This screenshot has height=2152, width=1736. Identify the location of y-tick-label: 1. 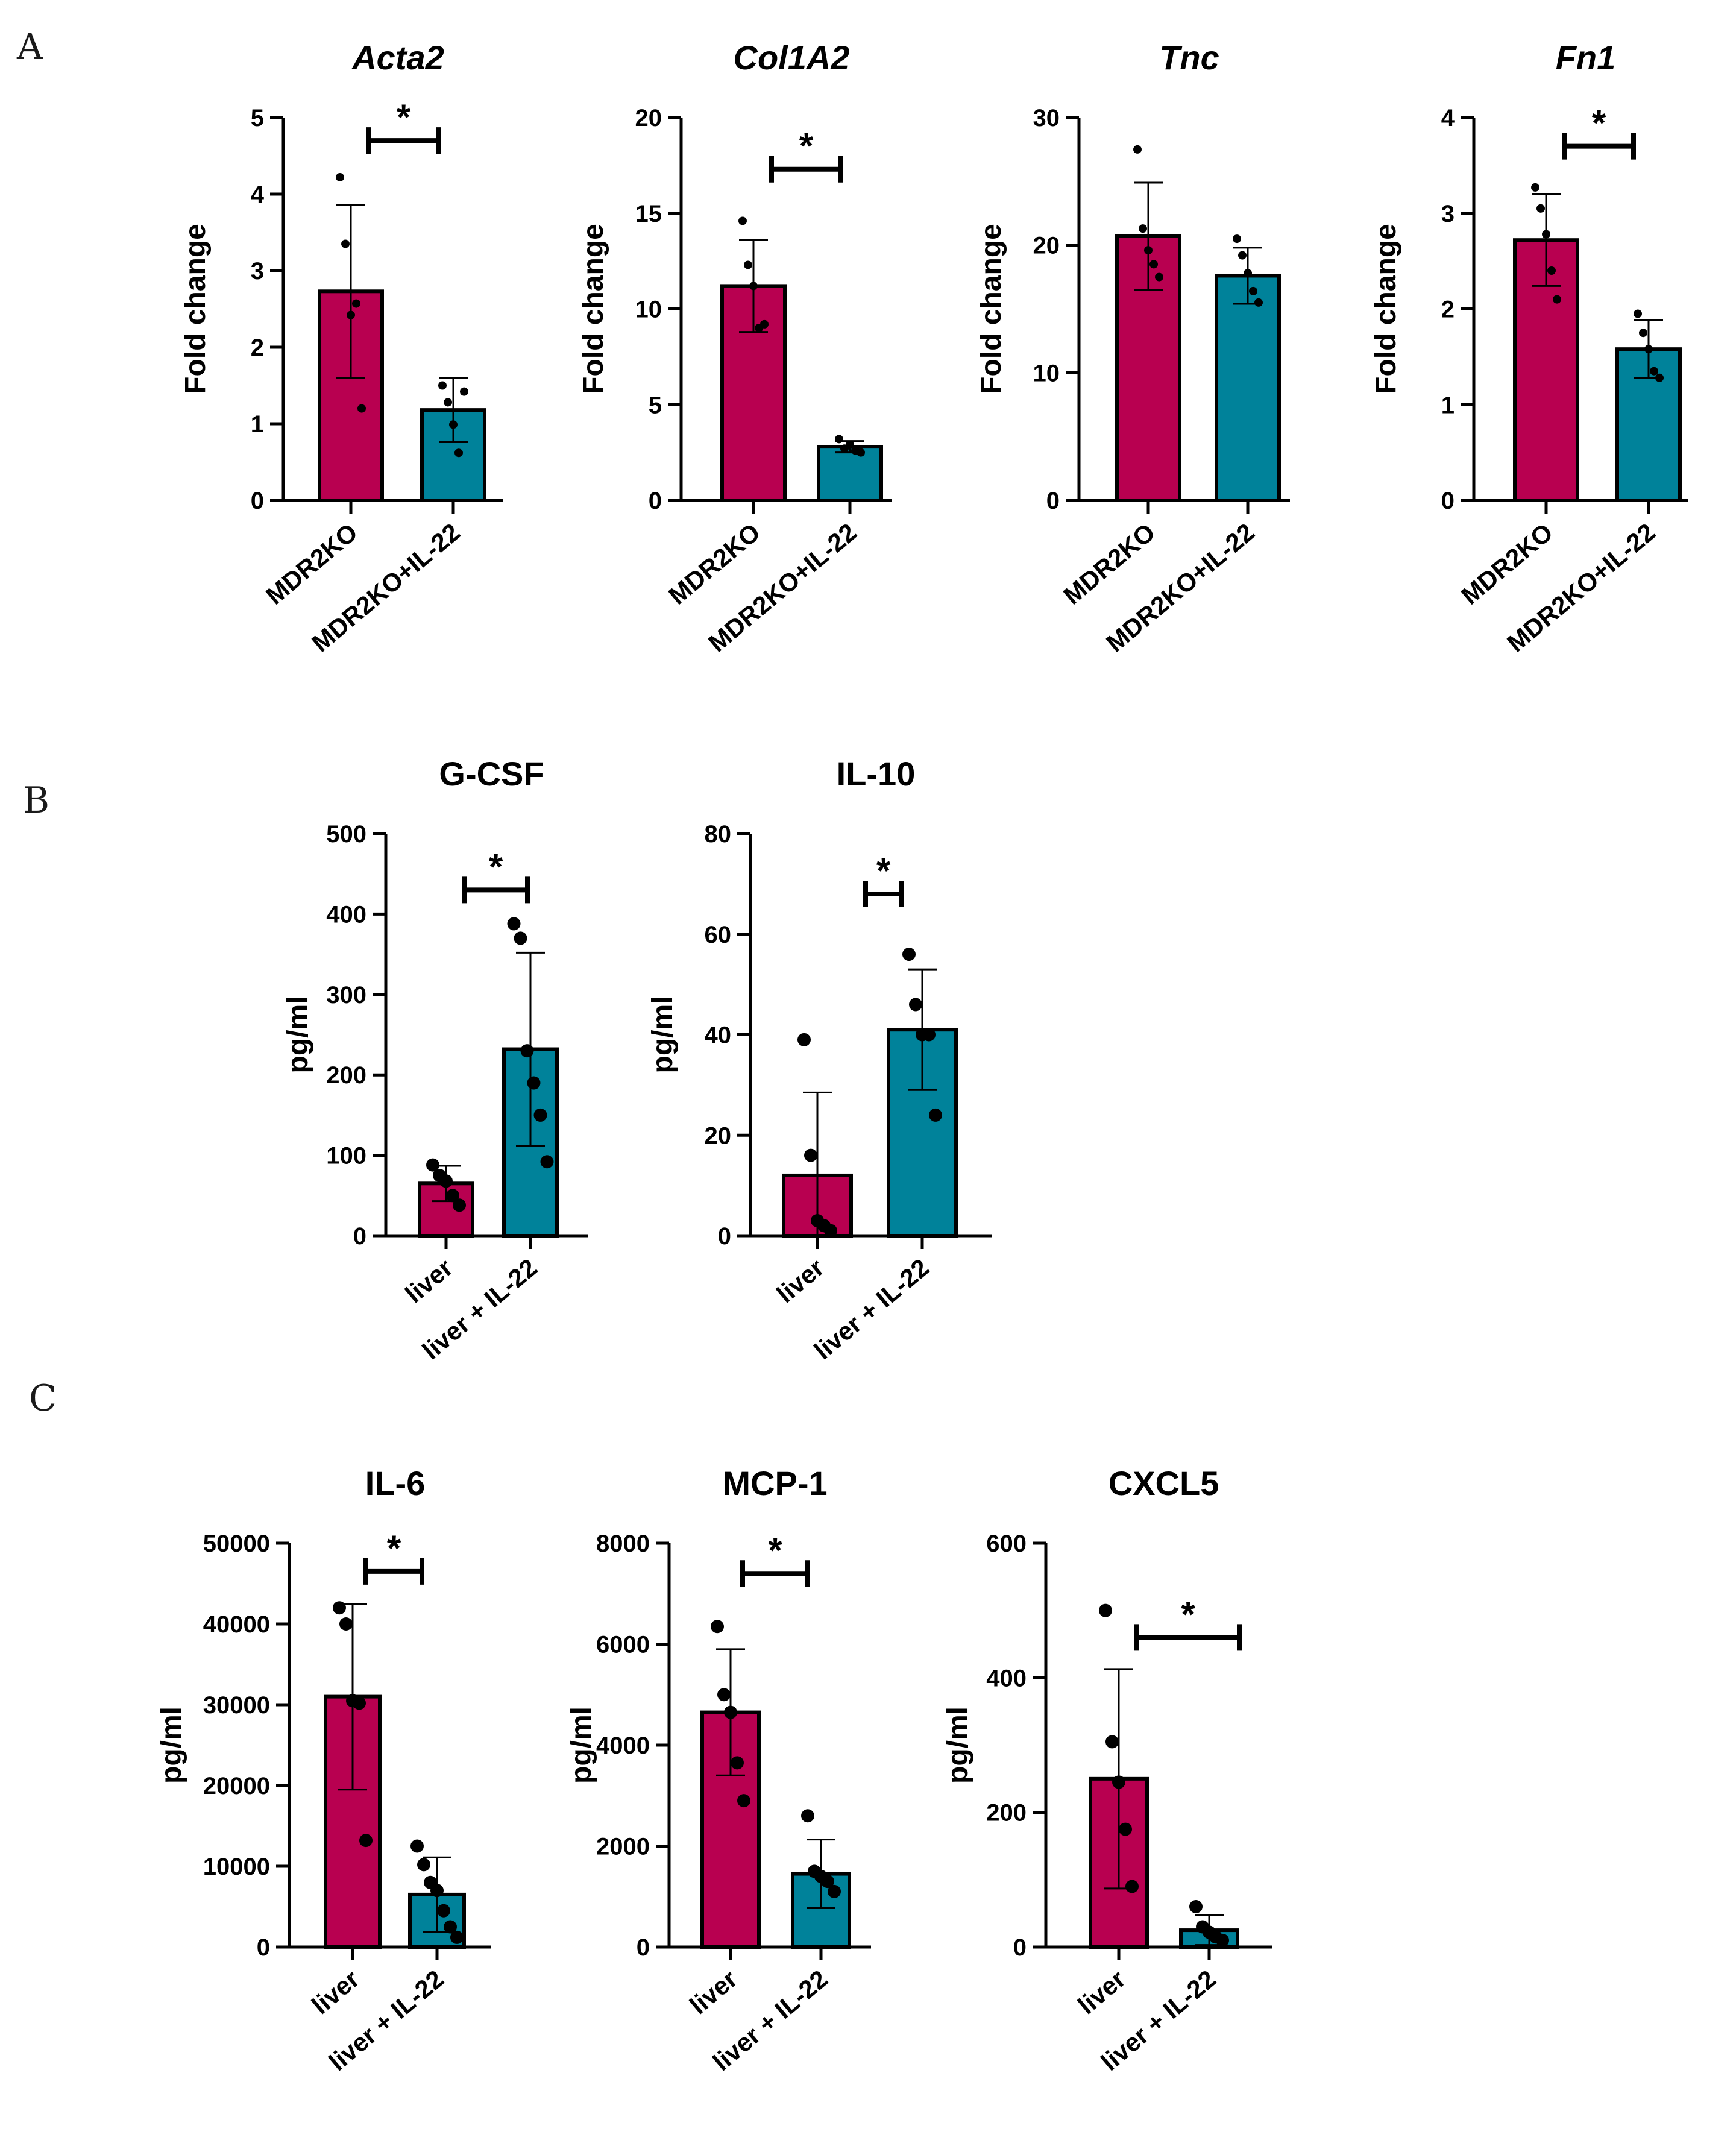
(1448, 405).